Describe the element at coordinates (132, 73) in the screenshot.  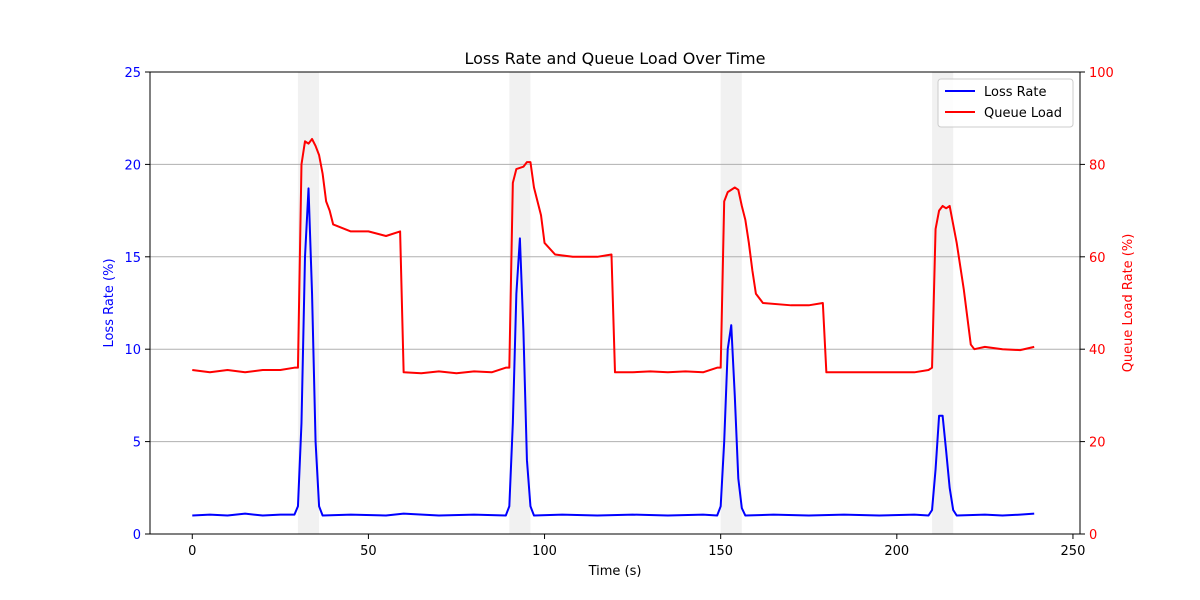
I see `y-left-tick-label-5: 25` at that location.